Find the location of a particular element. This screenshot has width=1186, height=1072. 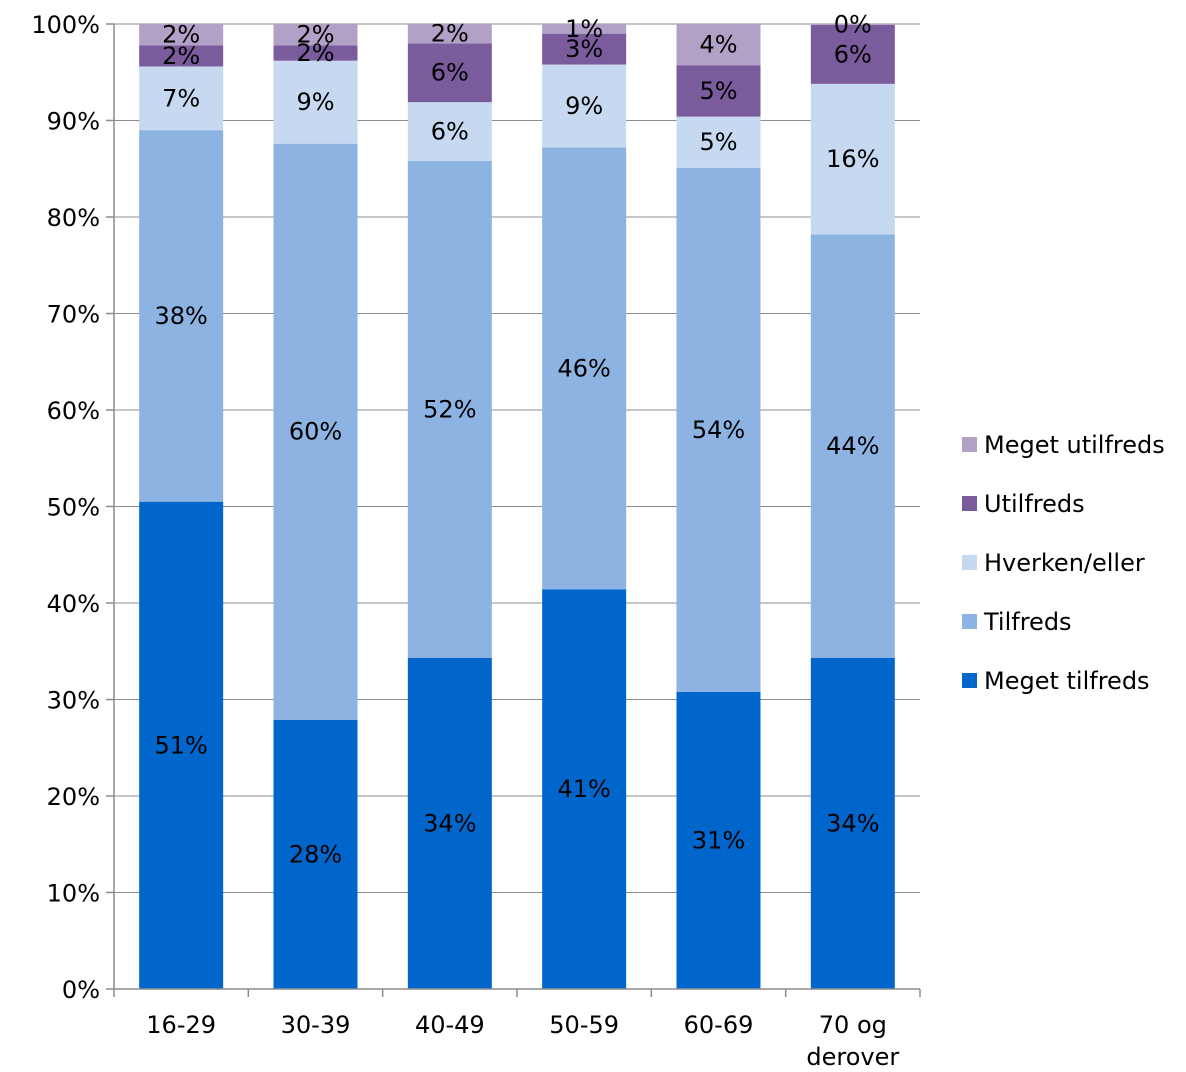

x-tick-label-line: 60-69 is located at coordinates (719, 1025).